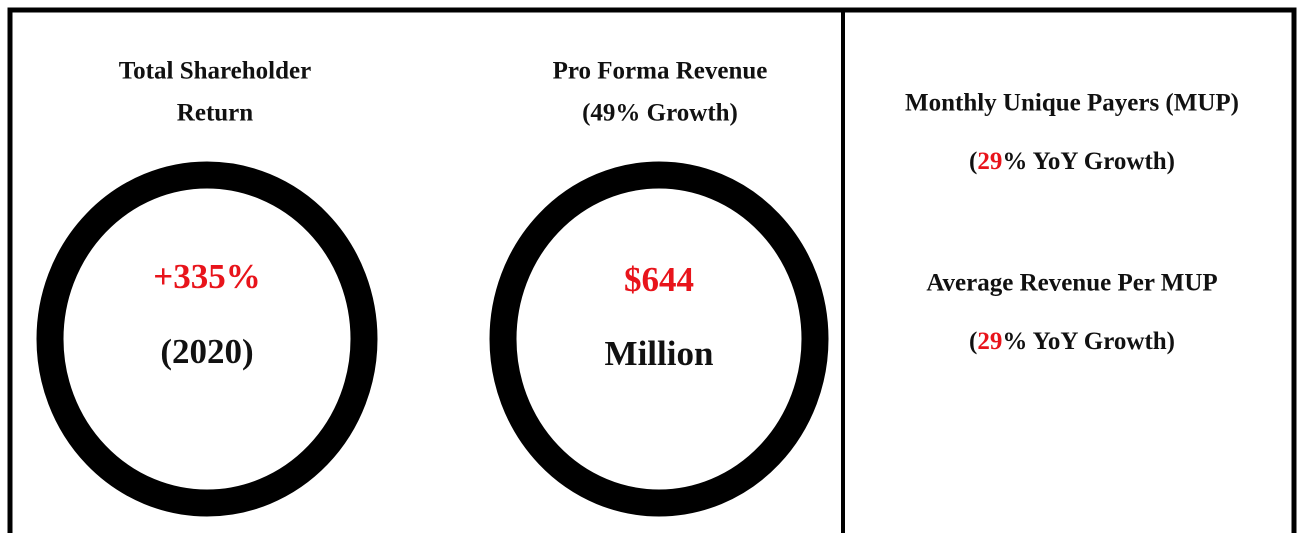 The height and width of the screenshot is (533, 1297). What do you see at coordinates (1071, 283) in the screenshot?
I see `metric-label: Average Revenue Per MUP` at bounding box center [1071, 283].